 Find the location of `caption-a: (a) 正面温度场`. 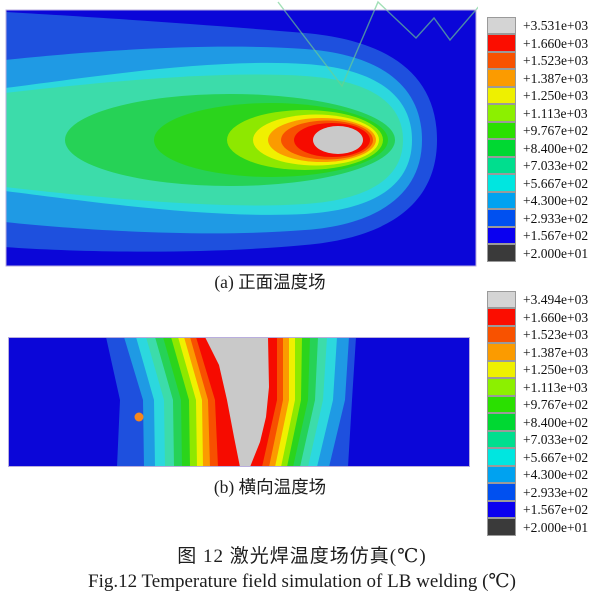

caption-a: (a) 正面温度场 is located at coordinates (270, 282).